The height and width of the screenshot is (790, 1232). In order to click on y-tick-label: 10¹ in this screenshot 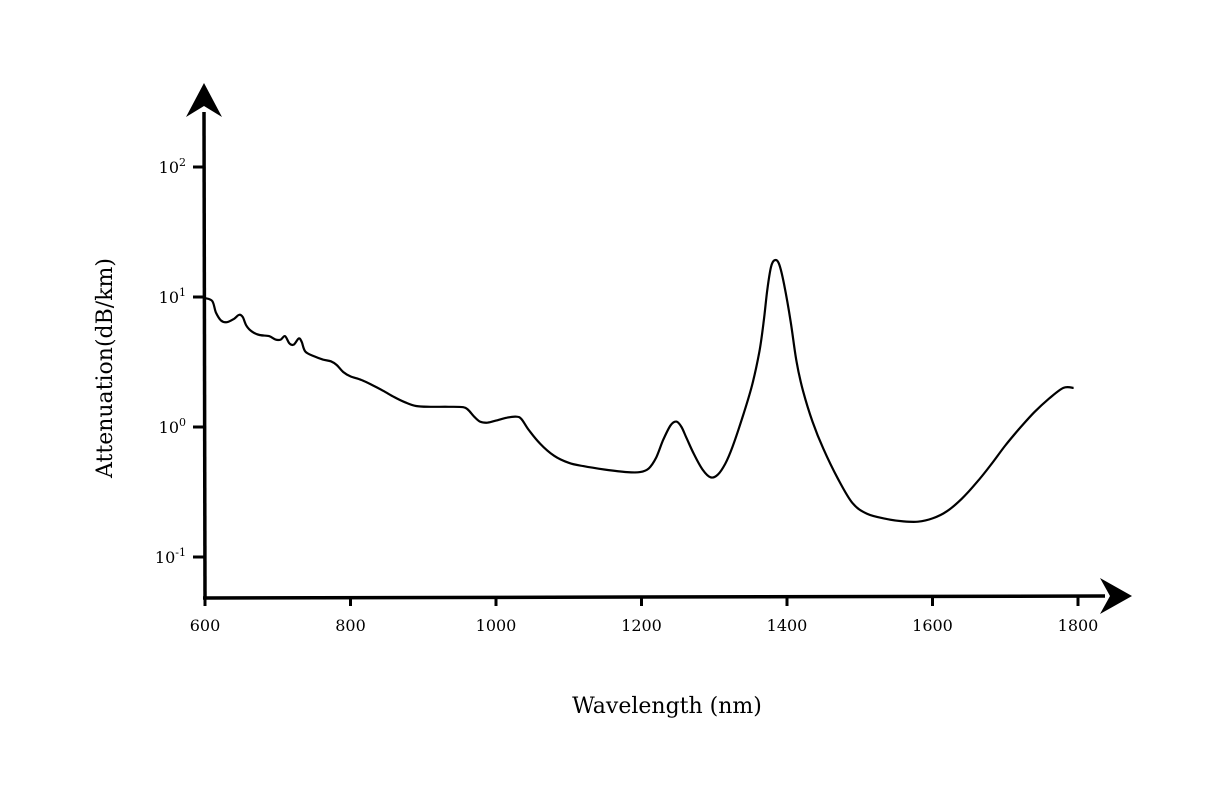, I will do `click(172, 296)`.